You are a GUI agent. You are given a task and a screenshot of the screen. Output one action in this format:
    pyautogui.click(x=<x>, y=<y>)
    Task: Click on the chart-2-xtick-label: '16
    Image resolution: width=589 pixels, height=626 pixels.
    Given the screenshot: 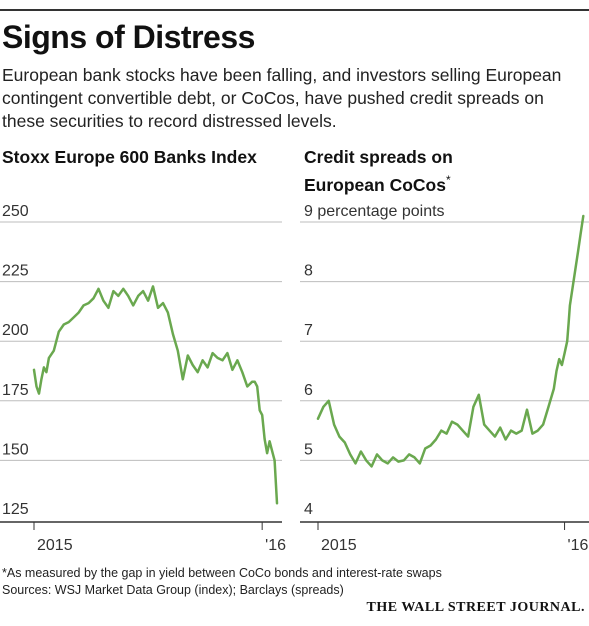 What is the action you would take?
    pyautogui.click(x=578, y=545)
    